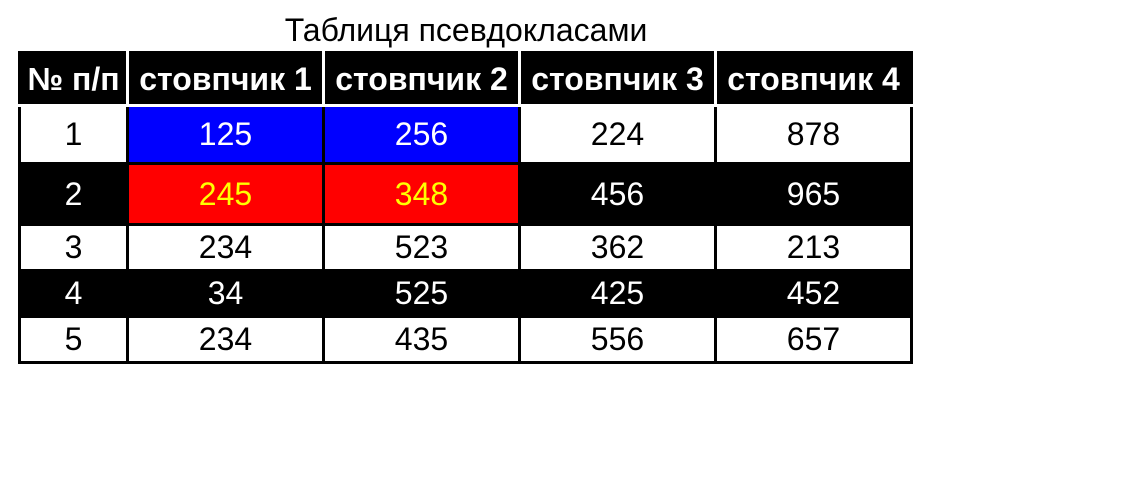 The image size is (1123, 481). I want to click on table-cell: 435, so click(421, 339).